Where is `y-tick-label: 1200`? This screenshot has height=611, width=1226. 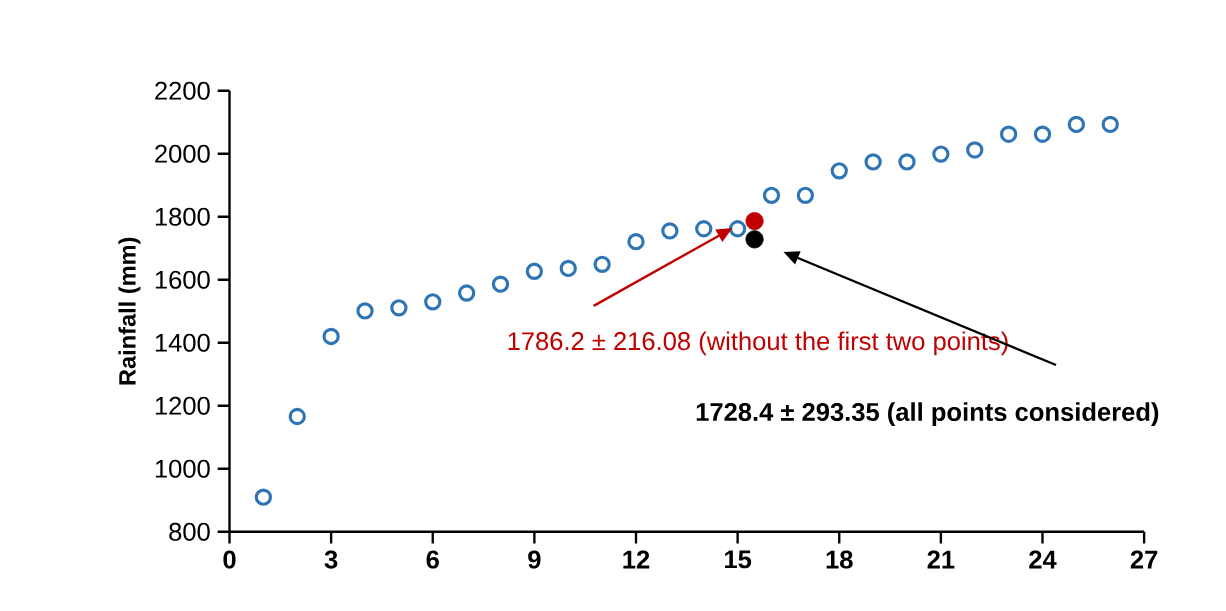 y-tick-label: 1200 is located at coordinates (182, 405).